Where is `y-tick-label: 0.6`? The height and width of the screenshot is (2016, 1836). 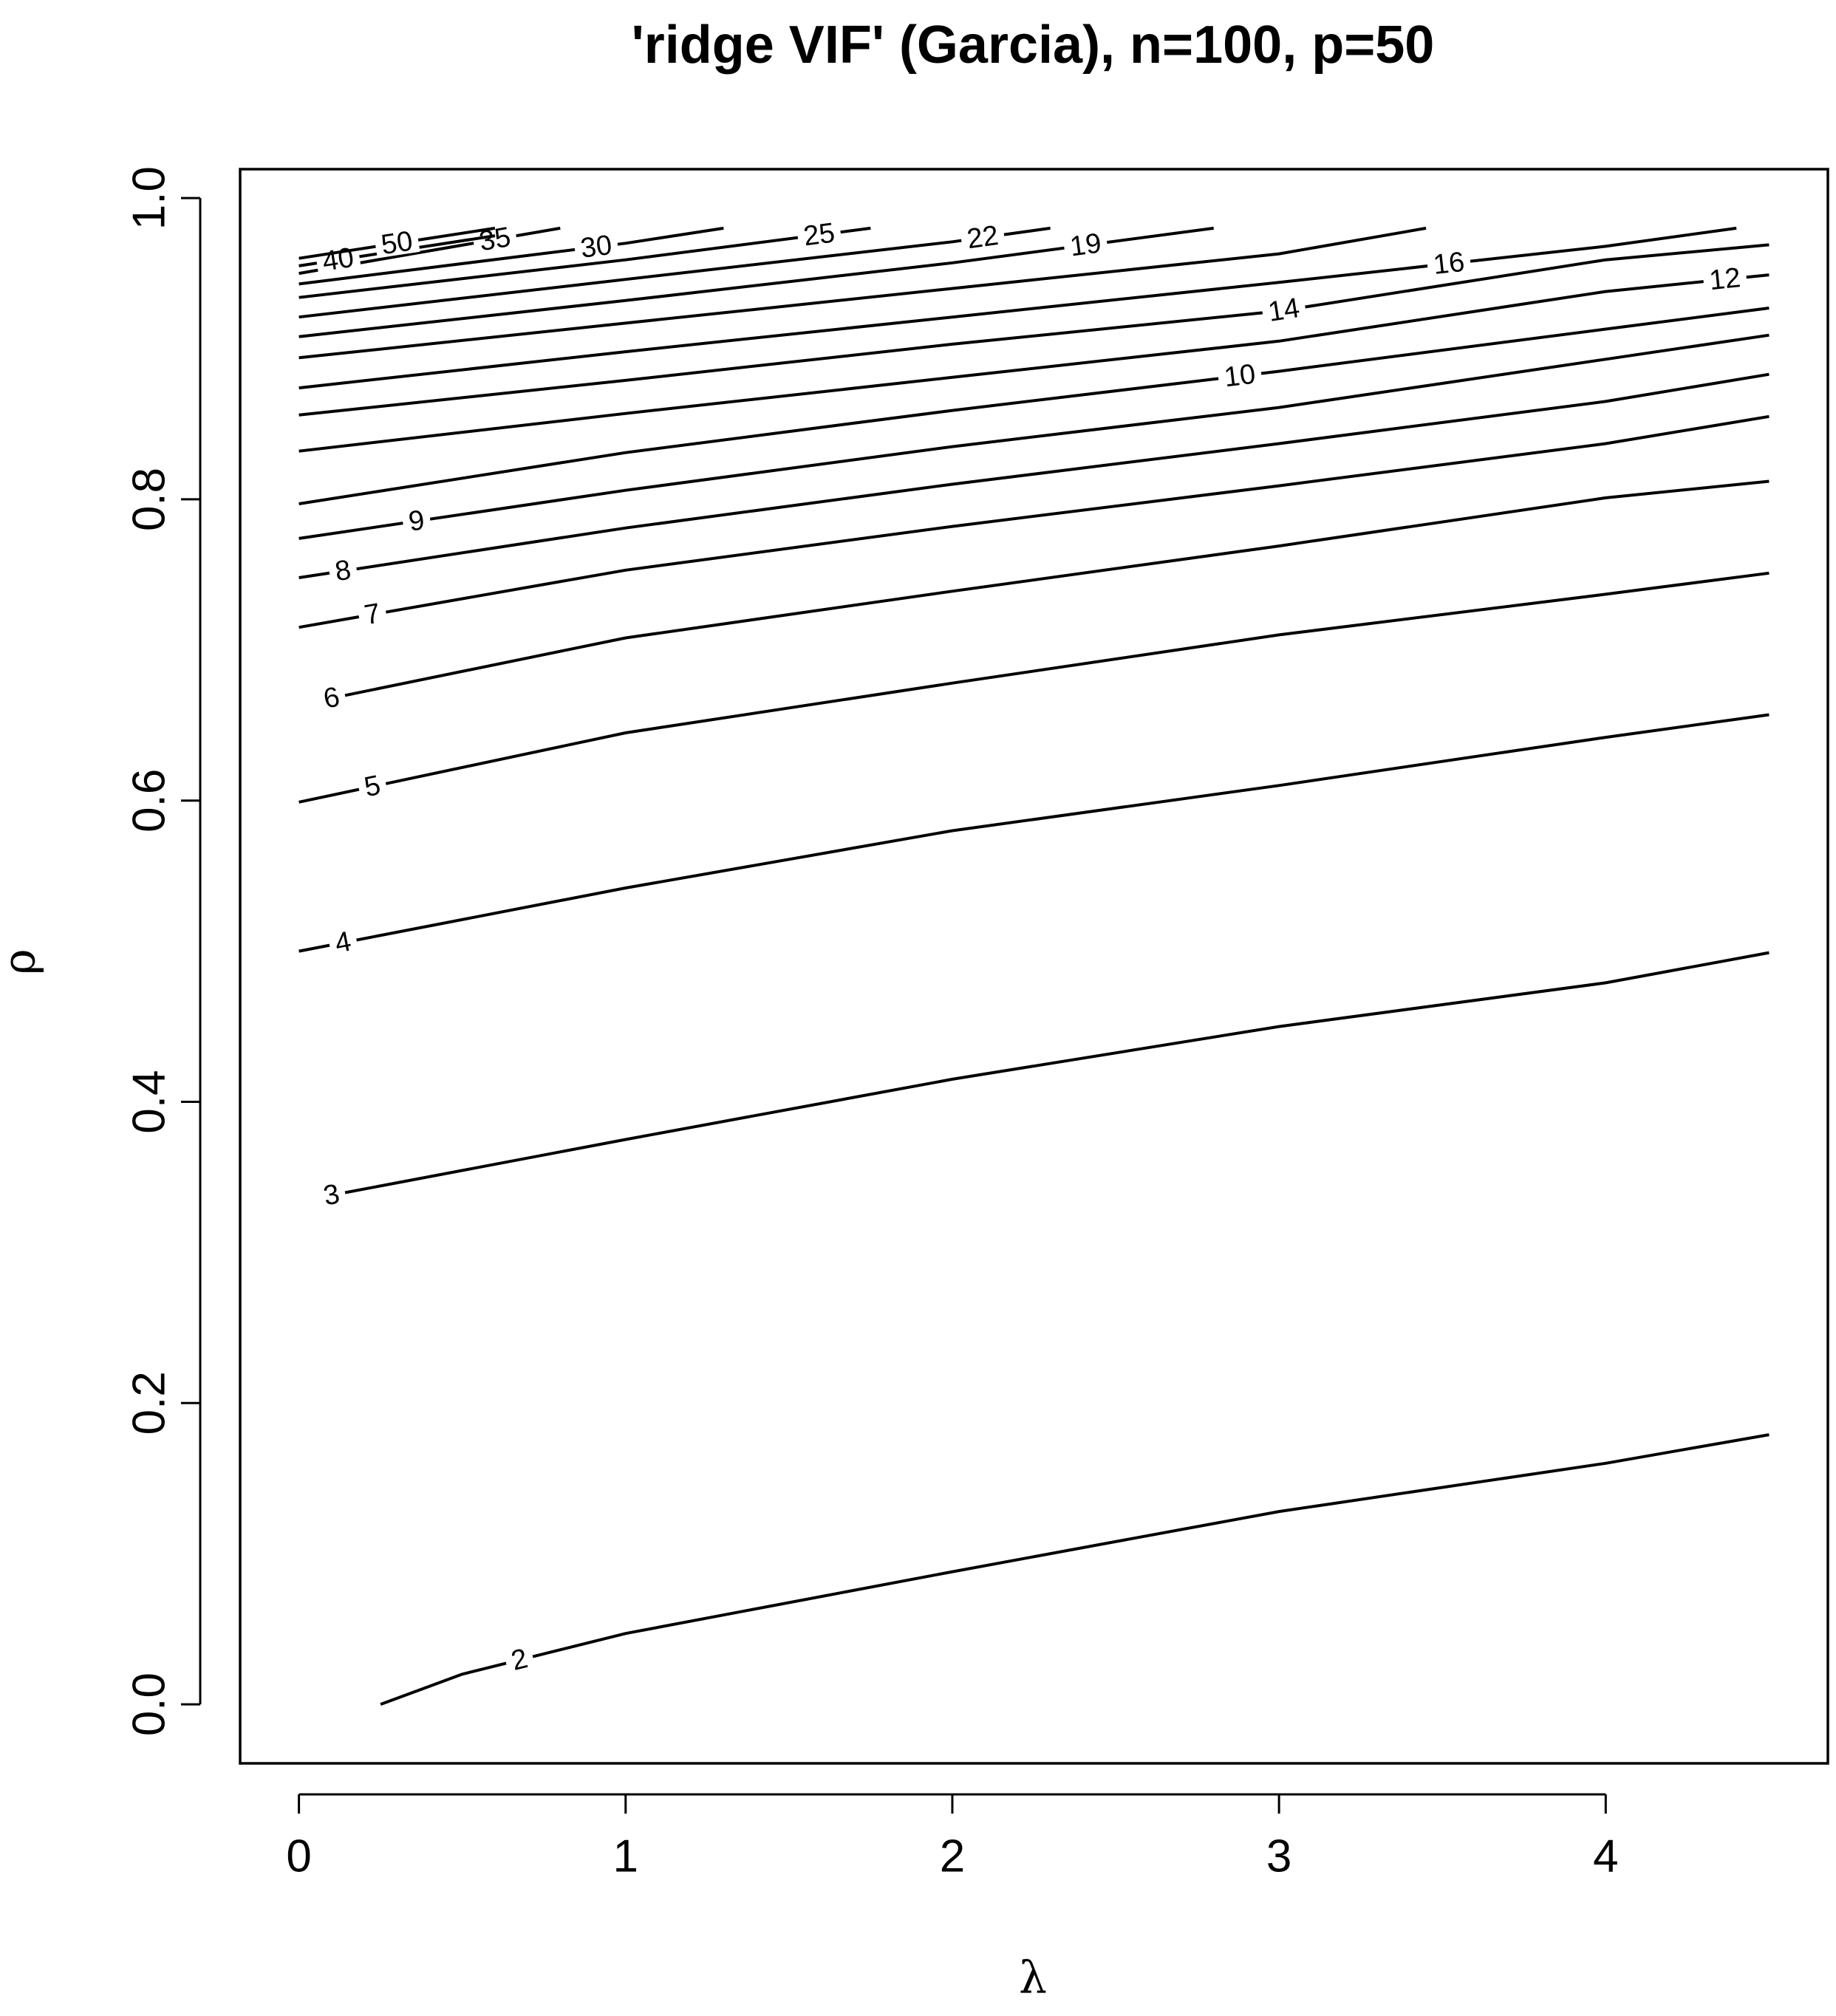
y-tick-label: 0.6 is located at coordinates (148, 801).